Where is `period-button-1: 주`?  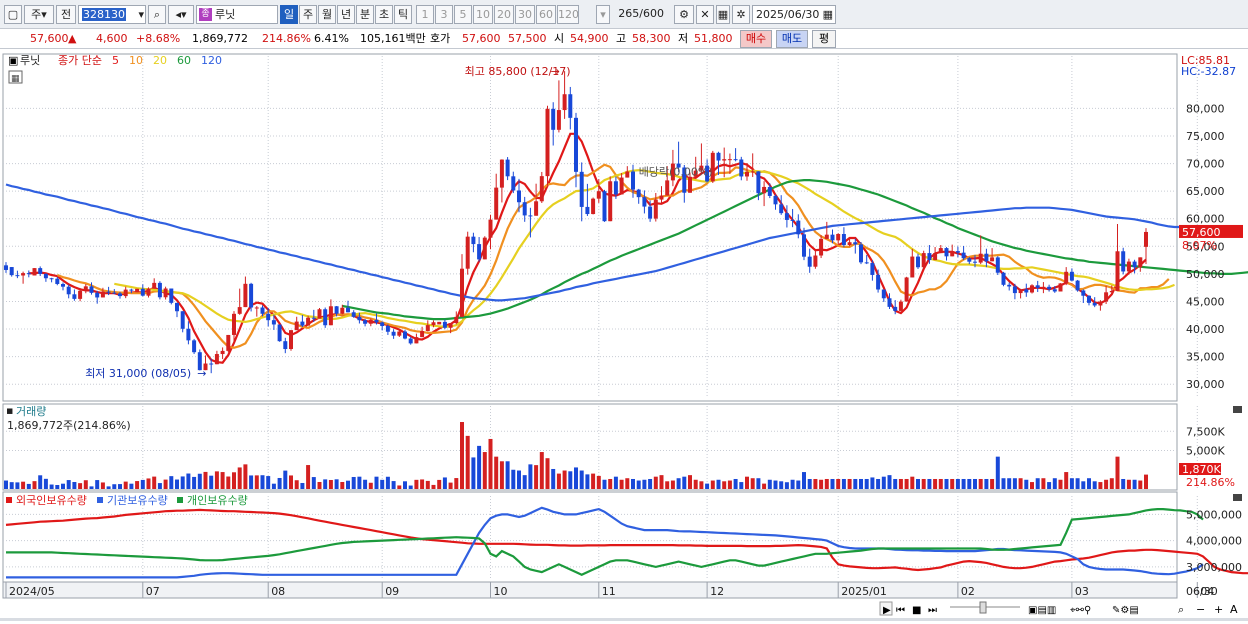
period-button-1: 주 is located at coordinates (308, 14).